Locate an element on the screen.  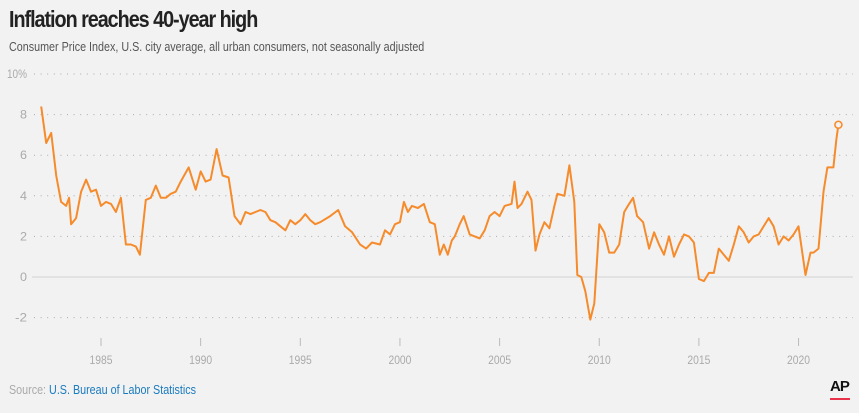
y-axis-ticks: 10% 8 6 4 2 0 -2 is located at coordinates (17, 196).